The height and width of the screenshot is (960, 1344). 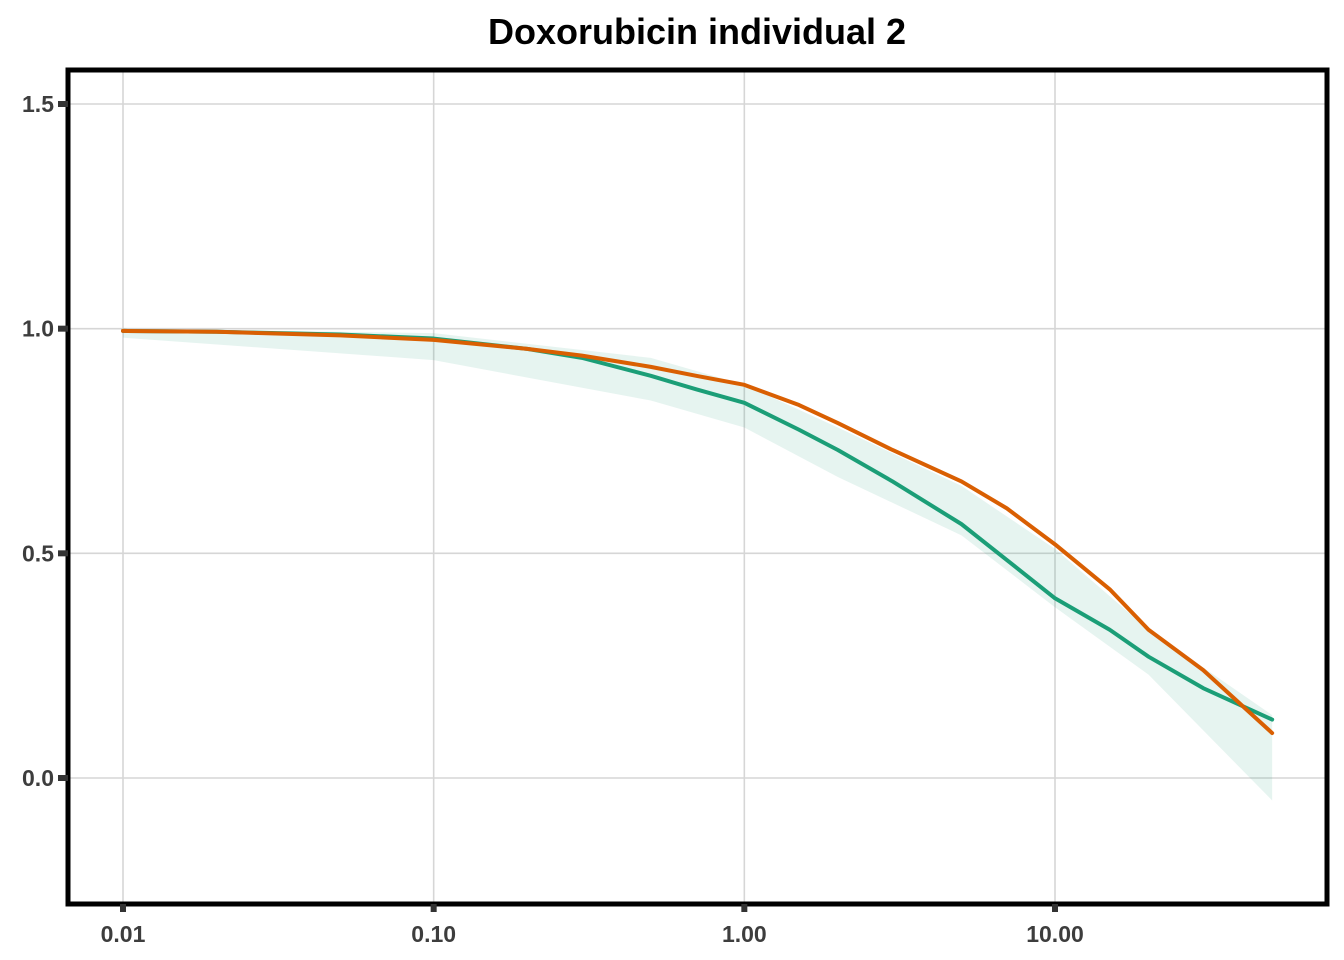 What do you see at coordinates (38, 778) in the screenshot?
I see `y-tick-label: 0.0` at bounding box center [38, 778].